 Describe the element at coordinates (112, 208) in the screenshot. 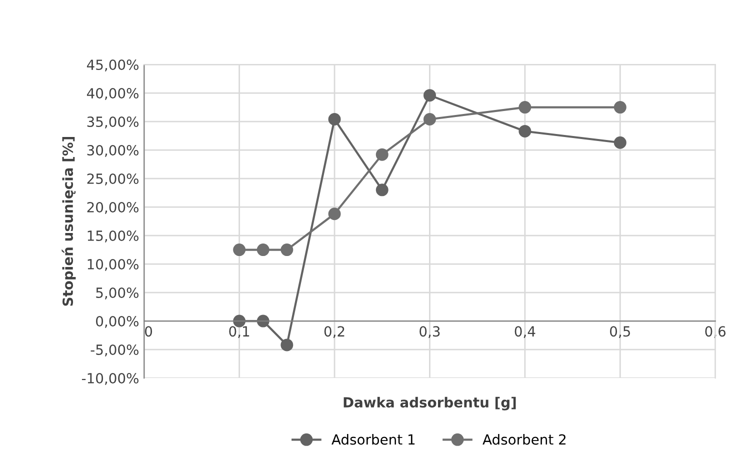

I see `y-tick-label: 20,00%` at that location.